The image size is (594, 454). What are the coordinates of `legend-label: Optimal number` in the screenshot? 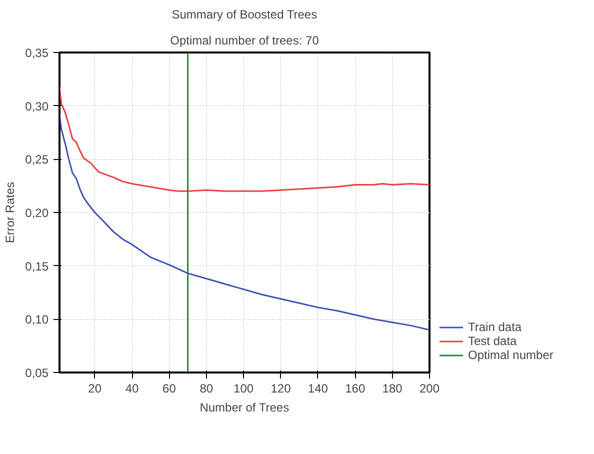 It's located at (511, 355).